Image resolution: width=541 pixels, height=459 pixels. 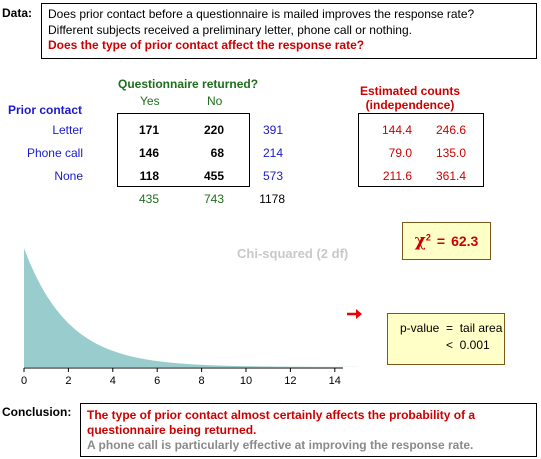 I want to click on est-none-yes: 211.6, so click(x=397, y=176).